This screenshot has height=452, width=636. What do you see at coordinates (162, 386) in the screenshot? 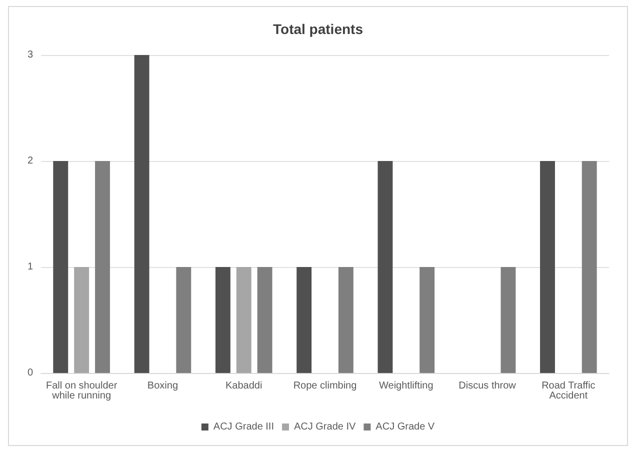
I see `x-tick-label: Boxing` at bounding box center [162, 386].